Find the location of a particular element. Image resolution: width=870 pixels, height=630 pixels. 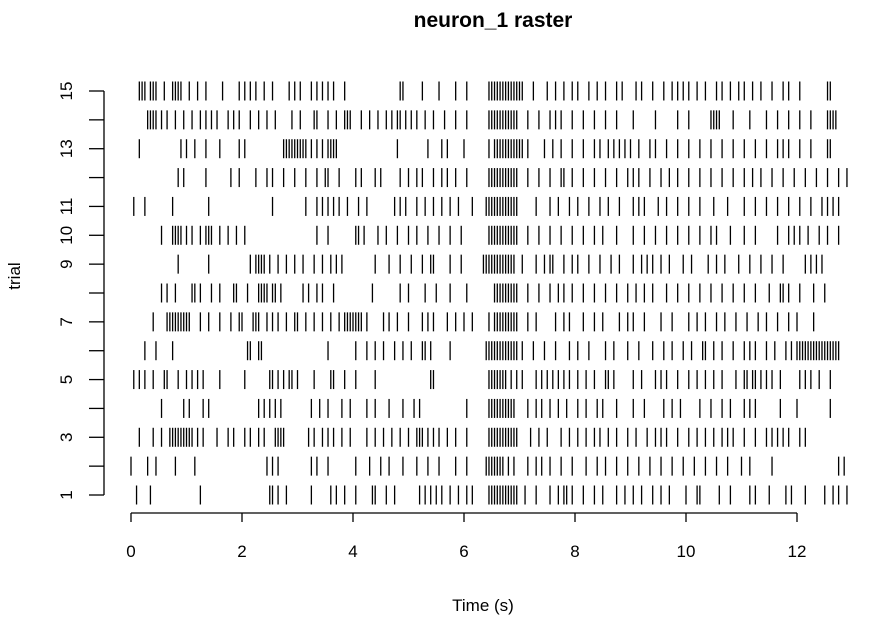

y-tick-label: 9 is located at coordinates (66, 263).